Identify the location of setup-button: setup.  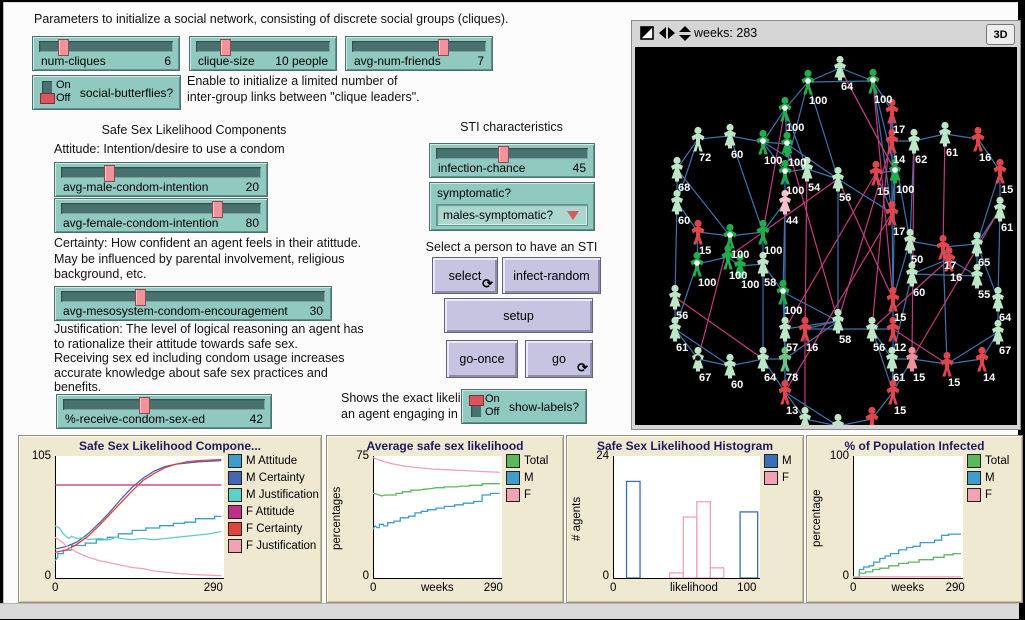
(518, 315).